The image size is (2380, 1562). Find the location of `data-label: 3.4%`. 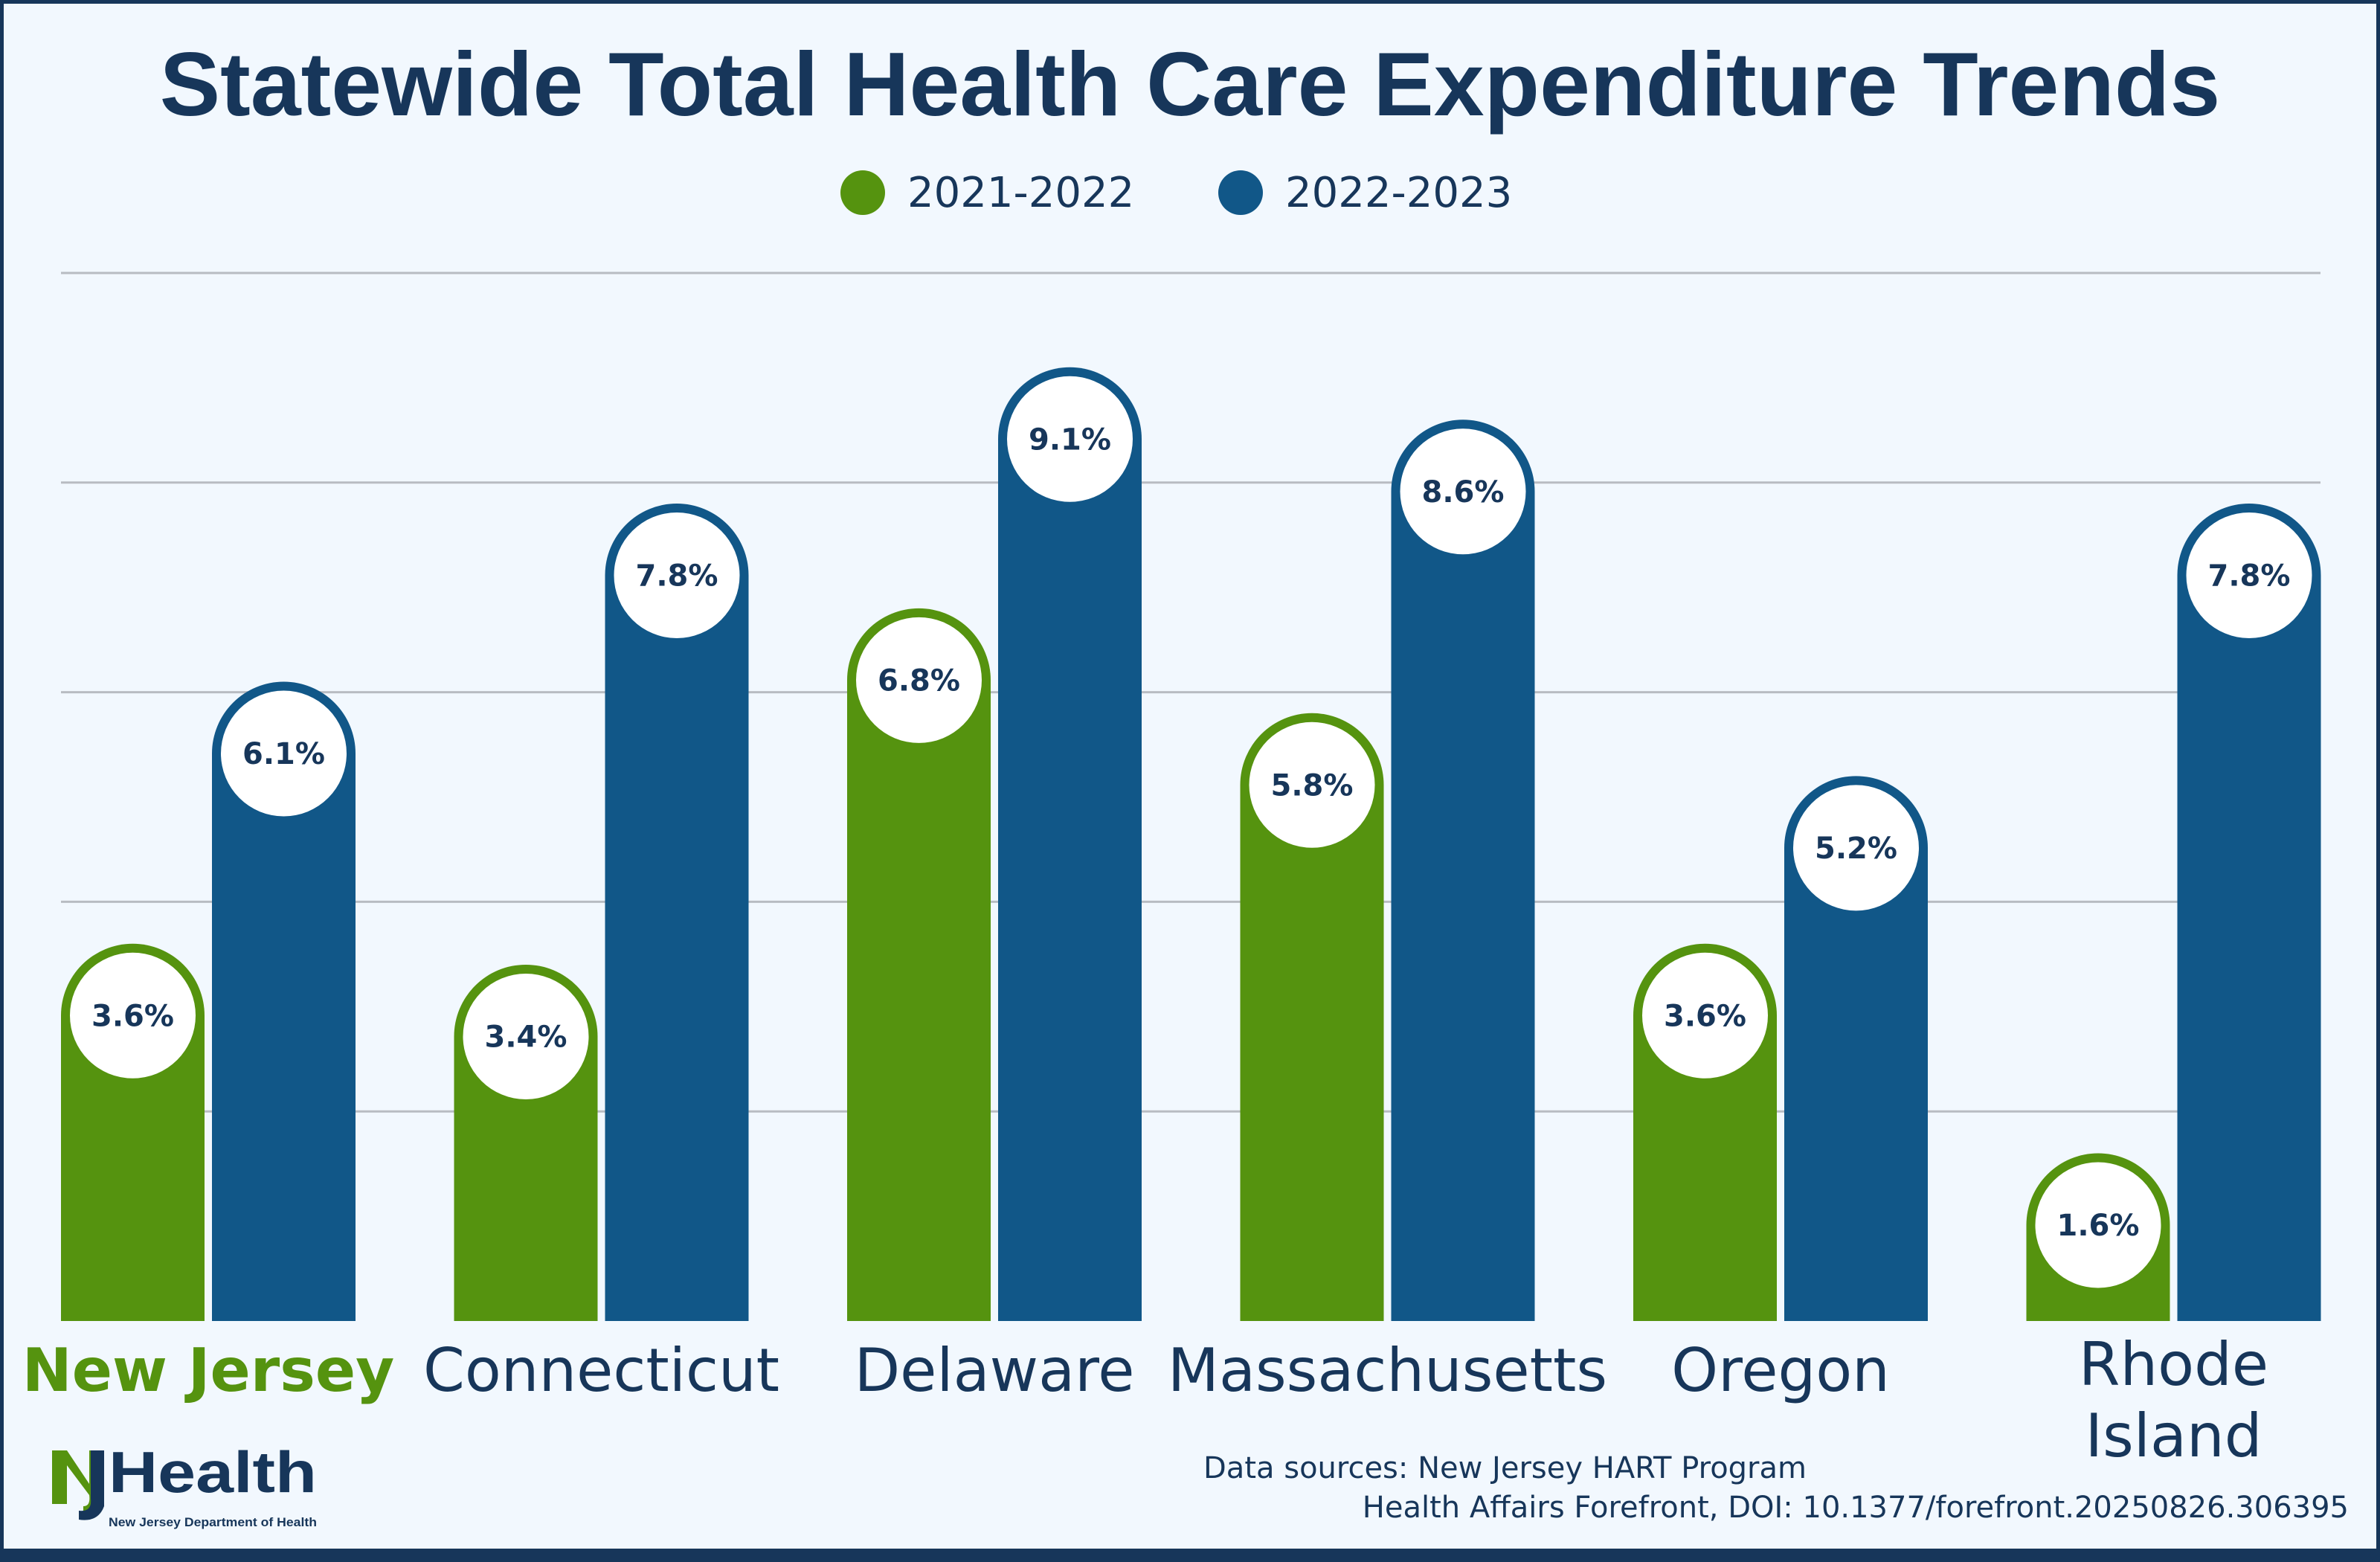

data-label: 3.4% is located at coordinates (526, 1037).